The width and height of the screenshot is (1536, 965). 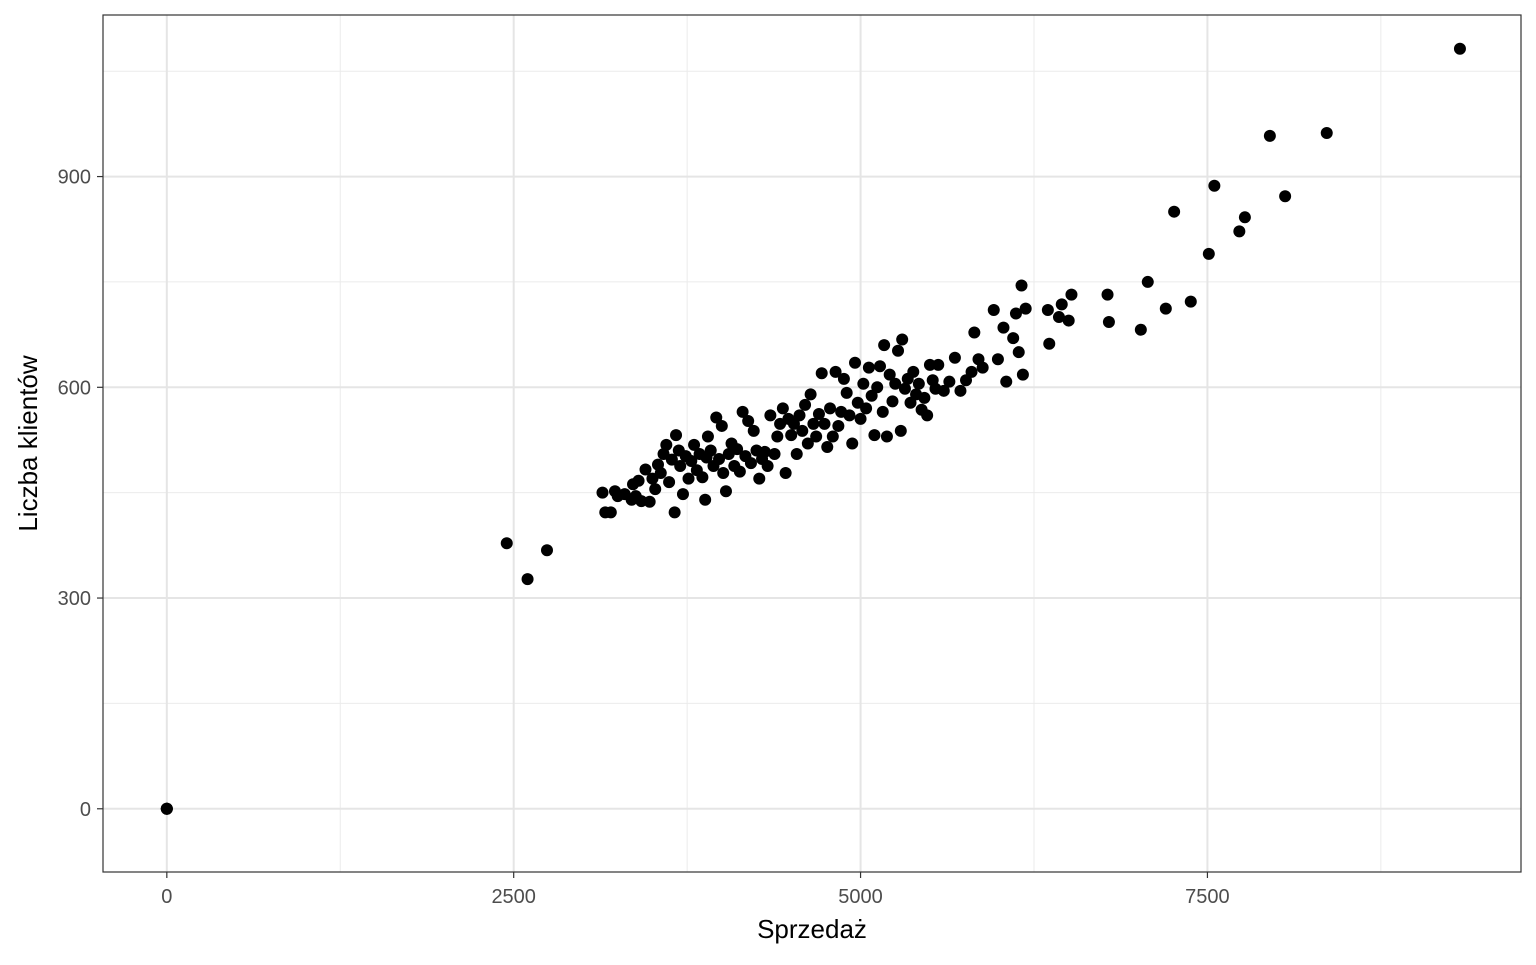 I want to click on x-tick-label: 0, so click(x=166, y=897).